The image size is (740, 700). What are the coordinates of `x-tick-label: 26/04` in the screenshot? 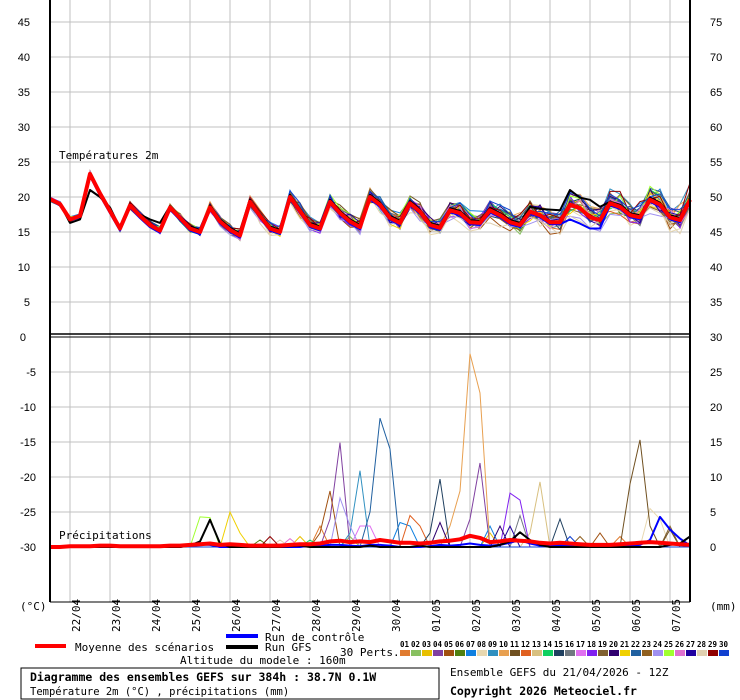 It's located at (236, 615).